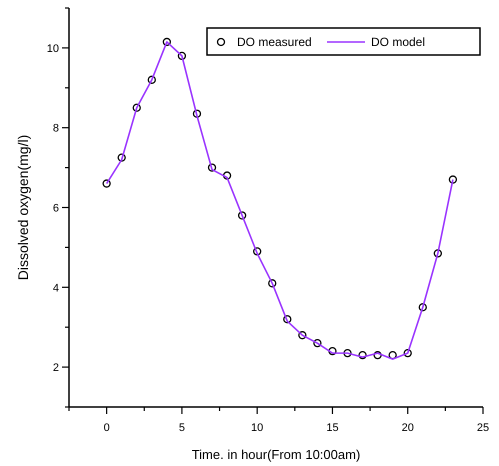 Image resolution: width=499 pixels, height=466 pixels. Describe the element at coordinates (55, 288) in the screenshot. I see `y-tick-label: 4` at that location.